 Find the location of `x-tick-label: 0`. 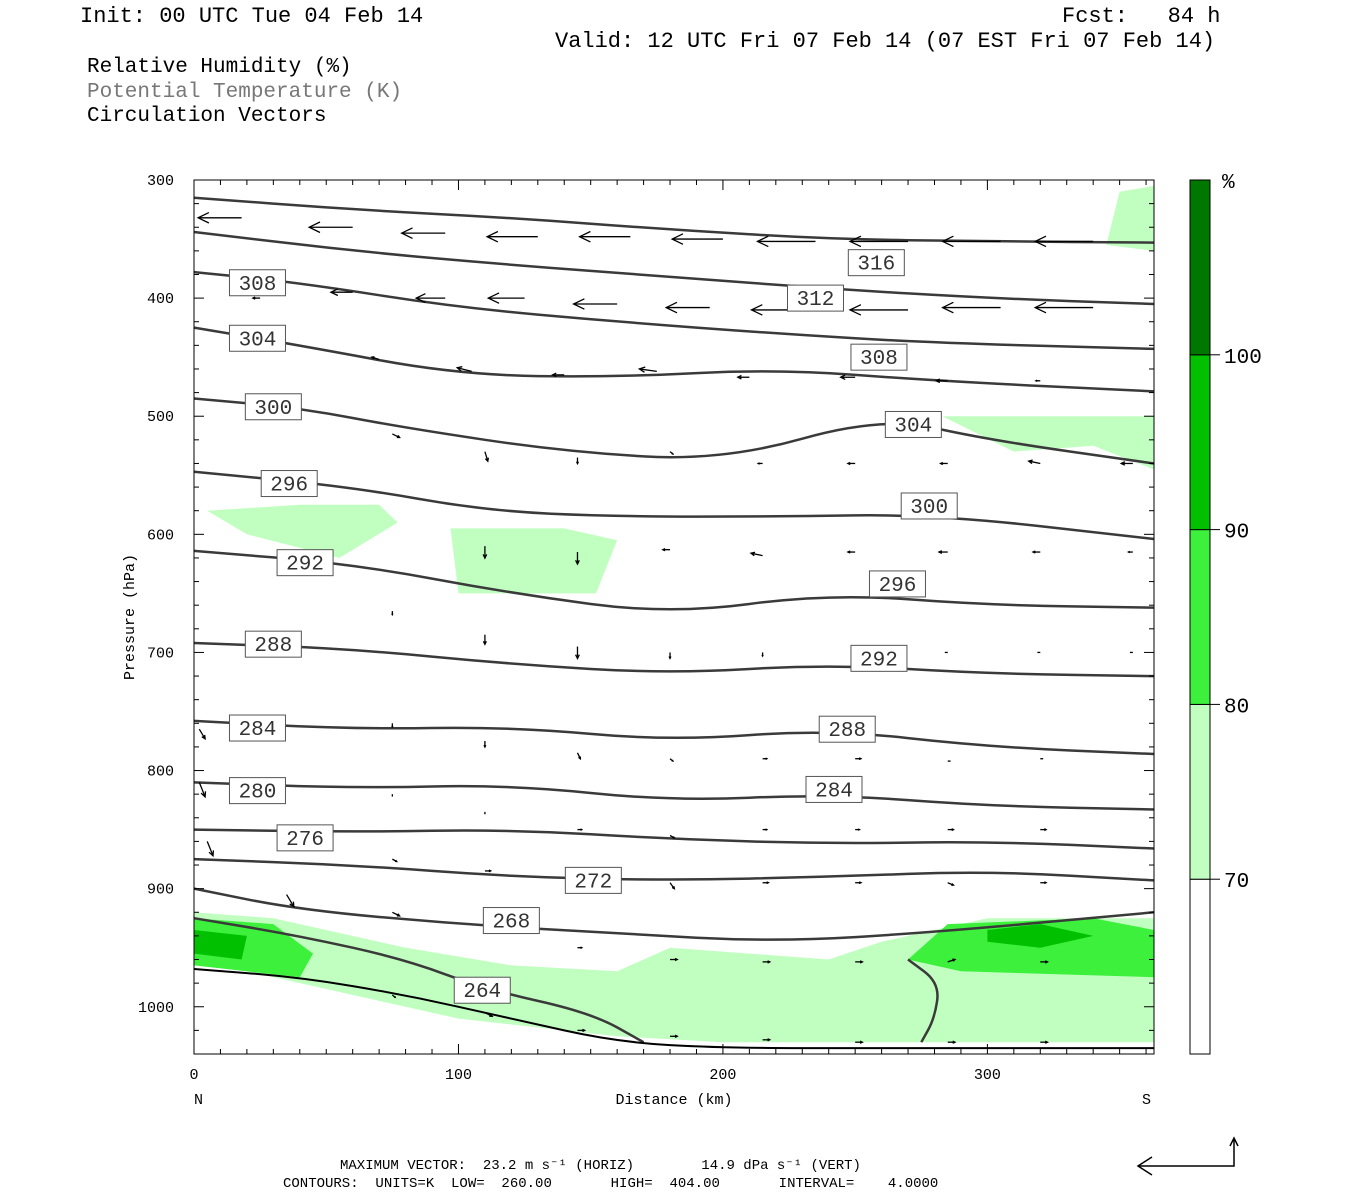

x-tick-label: 0 is located at coordinates (193, 1075).